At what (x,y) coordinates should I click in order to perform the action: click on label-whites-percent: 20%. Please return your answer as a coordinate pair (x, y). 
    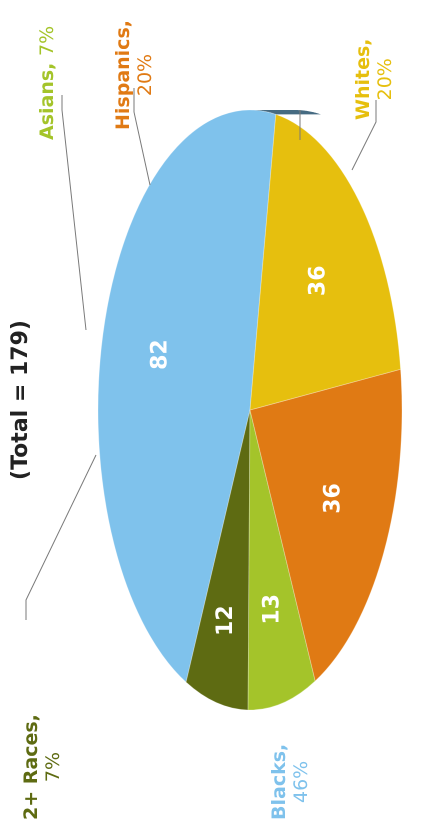
    Looking at the image, I should click on (385, 79).